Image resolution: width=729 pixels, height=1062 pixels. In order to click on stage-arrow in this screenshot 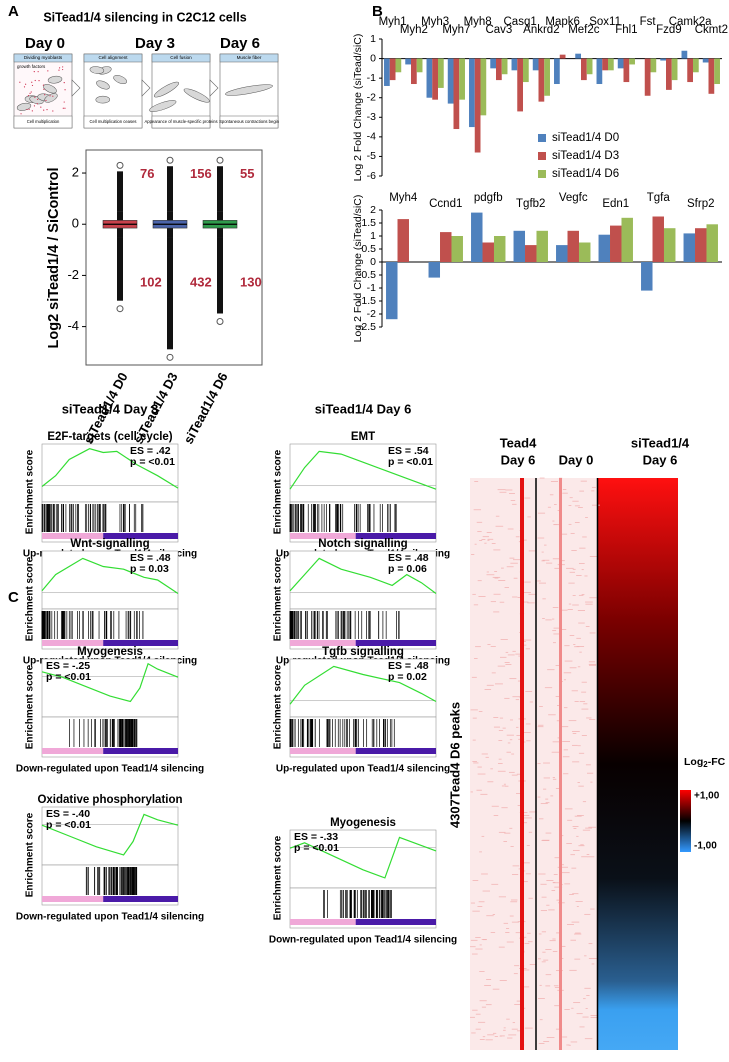, I will do `click(214, 88)`.